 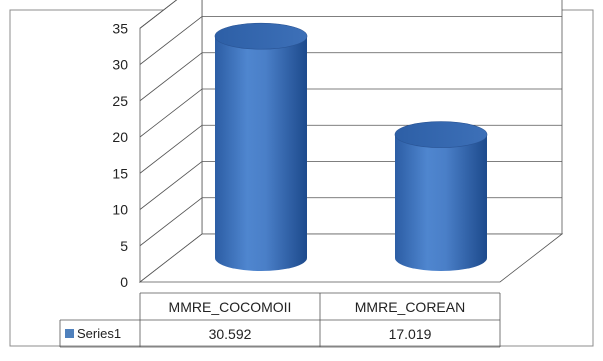 I want to click on category-label: MMRE_COREAN, so click(x=410, y=307).